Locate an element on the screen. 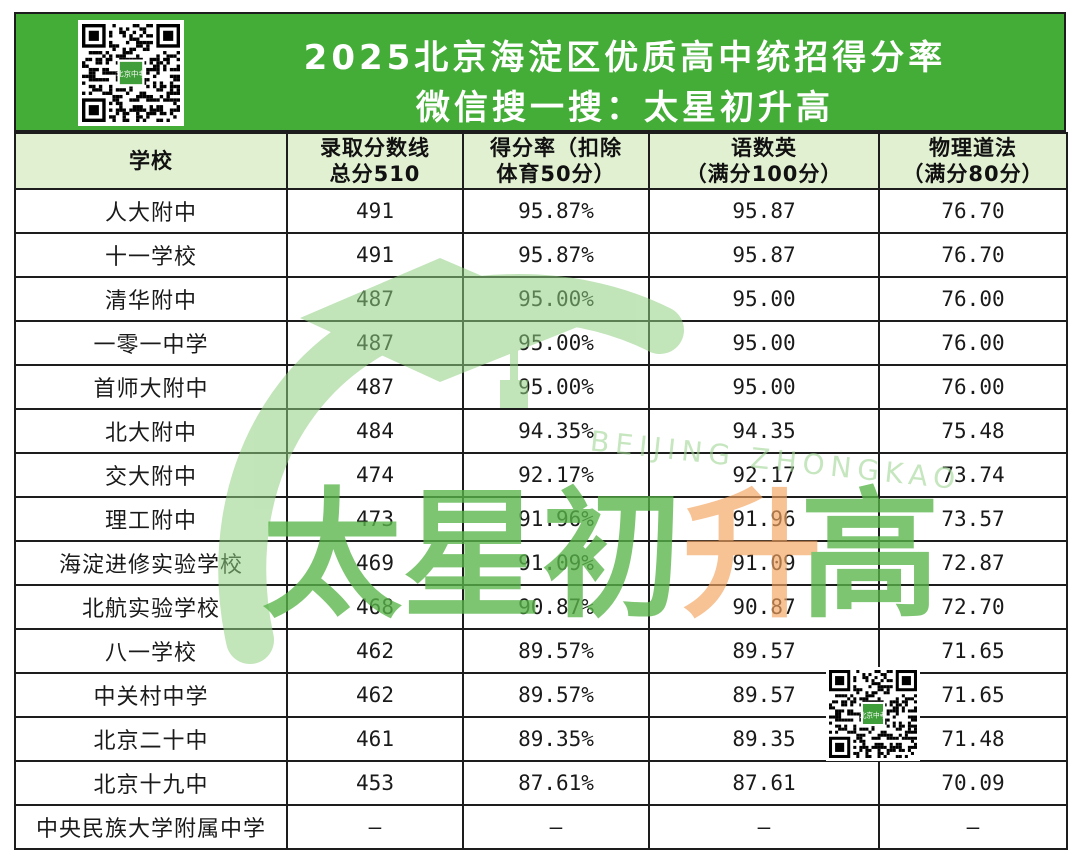  cutoff-score: 469 is located at coordinates (375, 563).